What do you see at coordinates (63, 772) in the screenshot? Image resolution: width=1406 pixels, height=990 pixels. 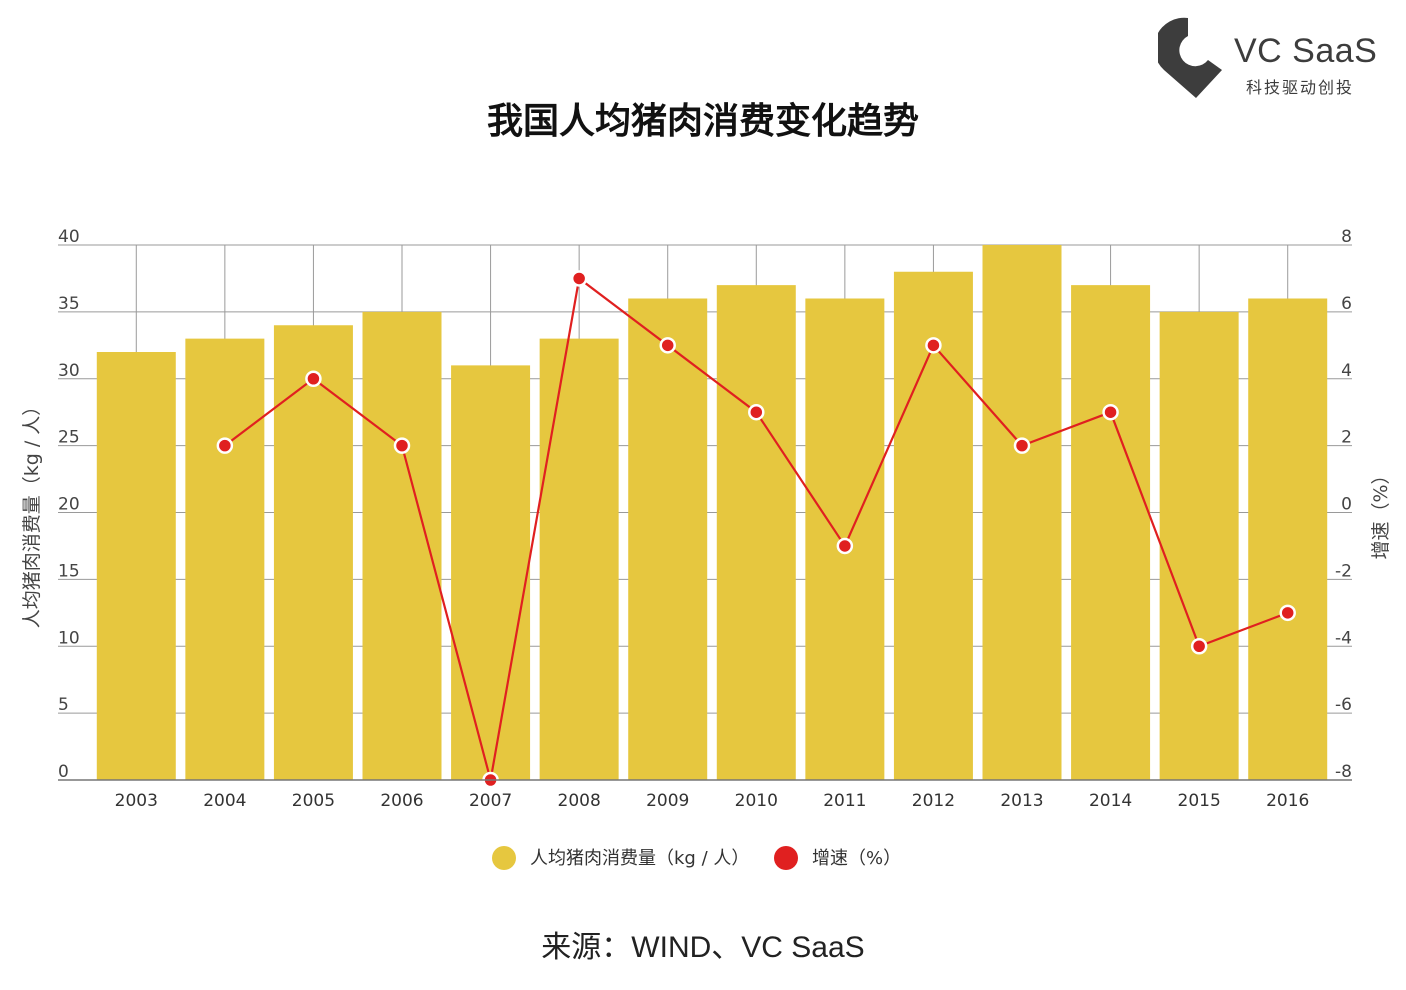 I see `y-tick-label-left: 0` at bounding box center [63, 772].